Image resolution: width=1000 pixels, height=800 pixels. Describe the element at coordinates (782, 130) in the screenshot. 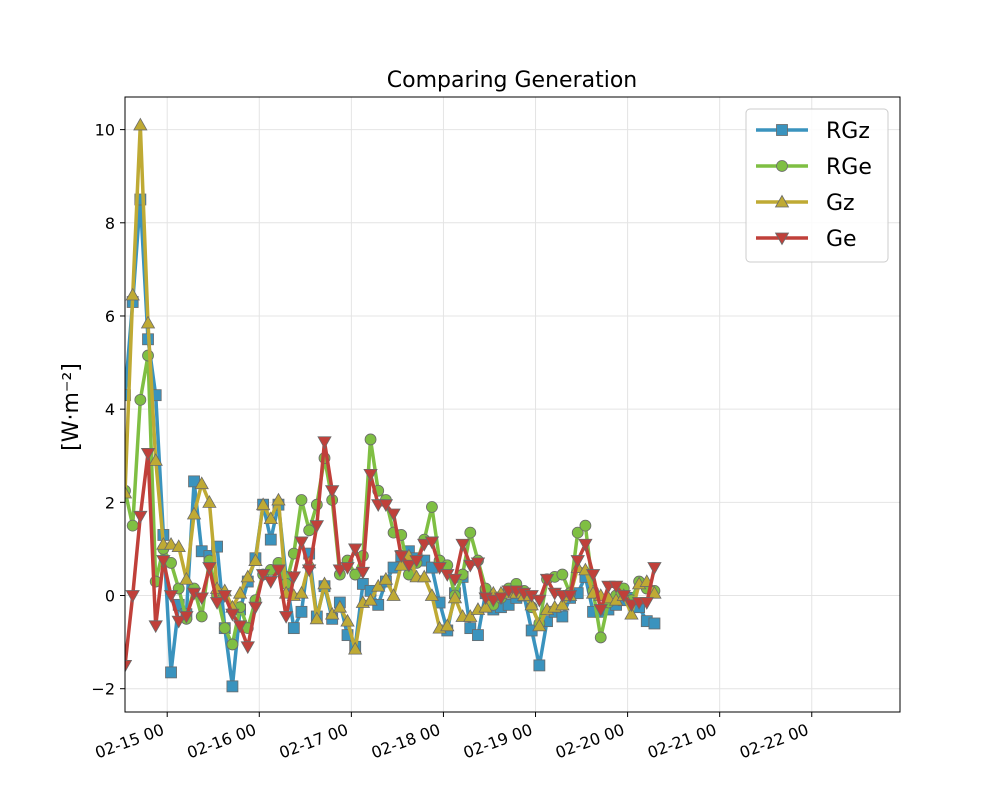

I see `legend-marker-rgz` at that location.